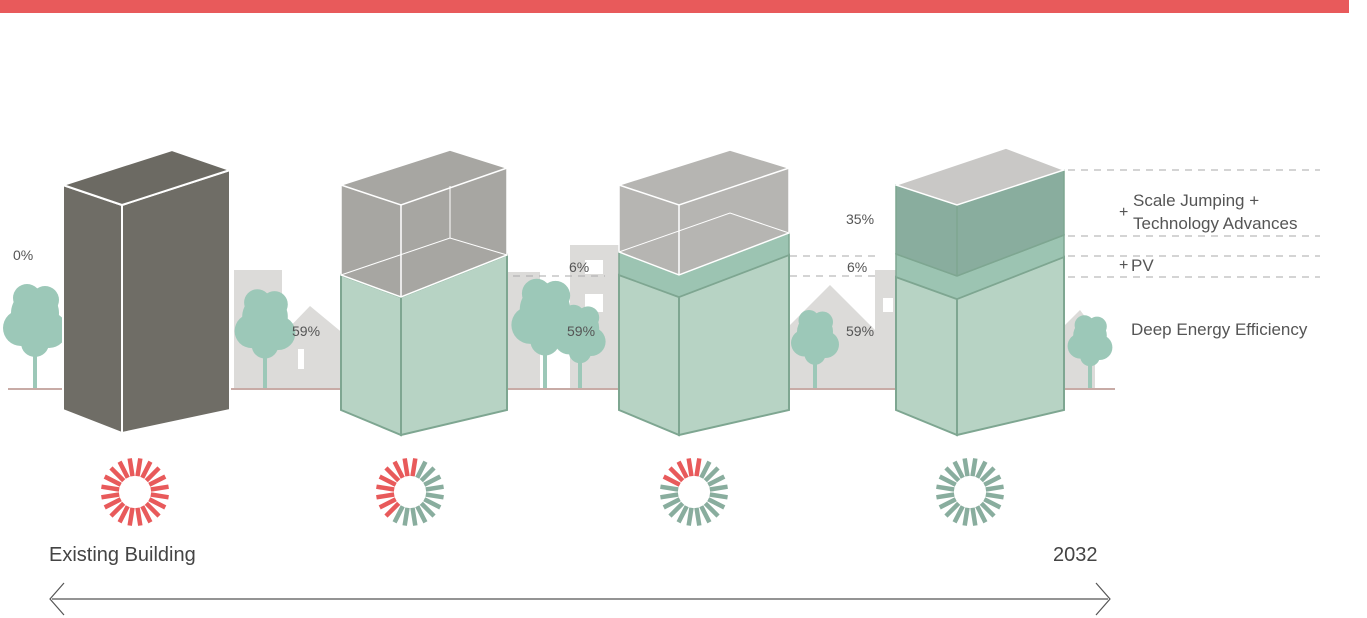 The height and width of the screenshot is (618, 1367). Describe the element at coordinates (860, 331) in the screenshot. I see `label-b4-59pct: 59%` at that location.